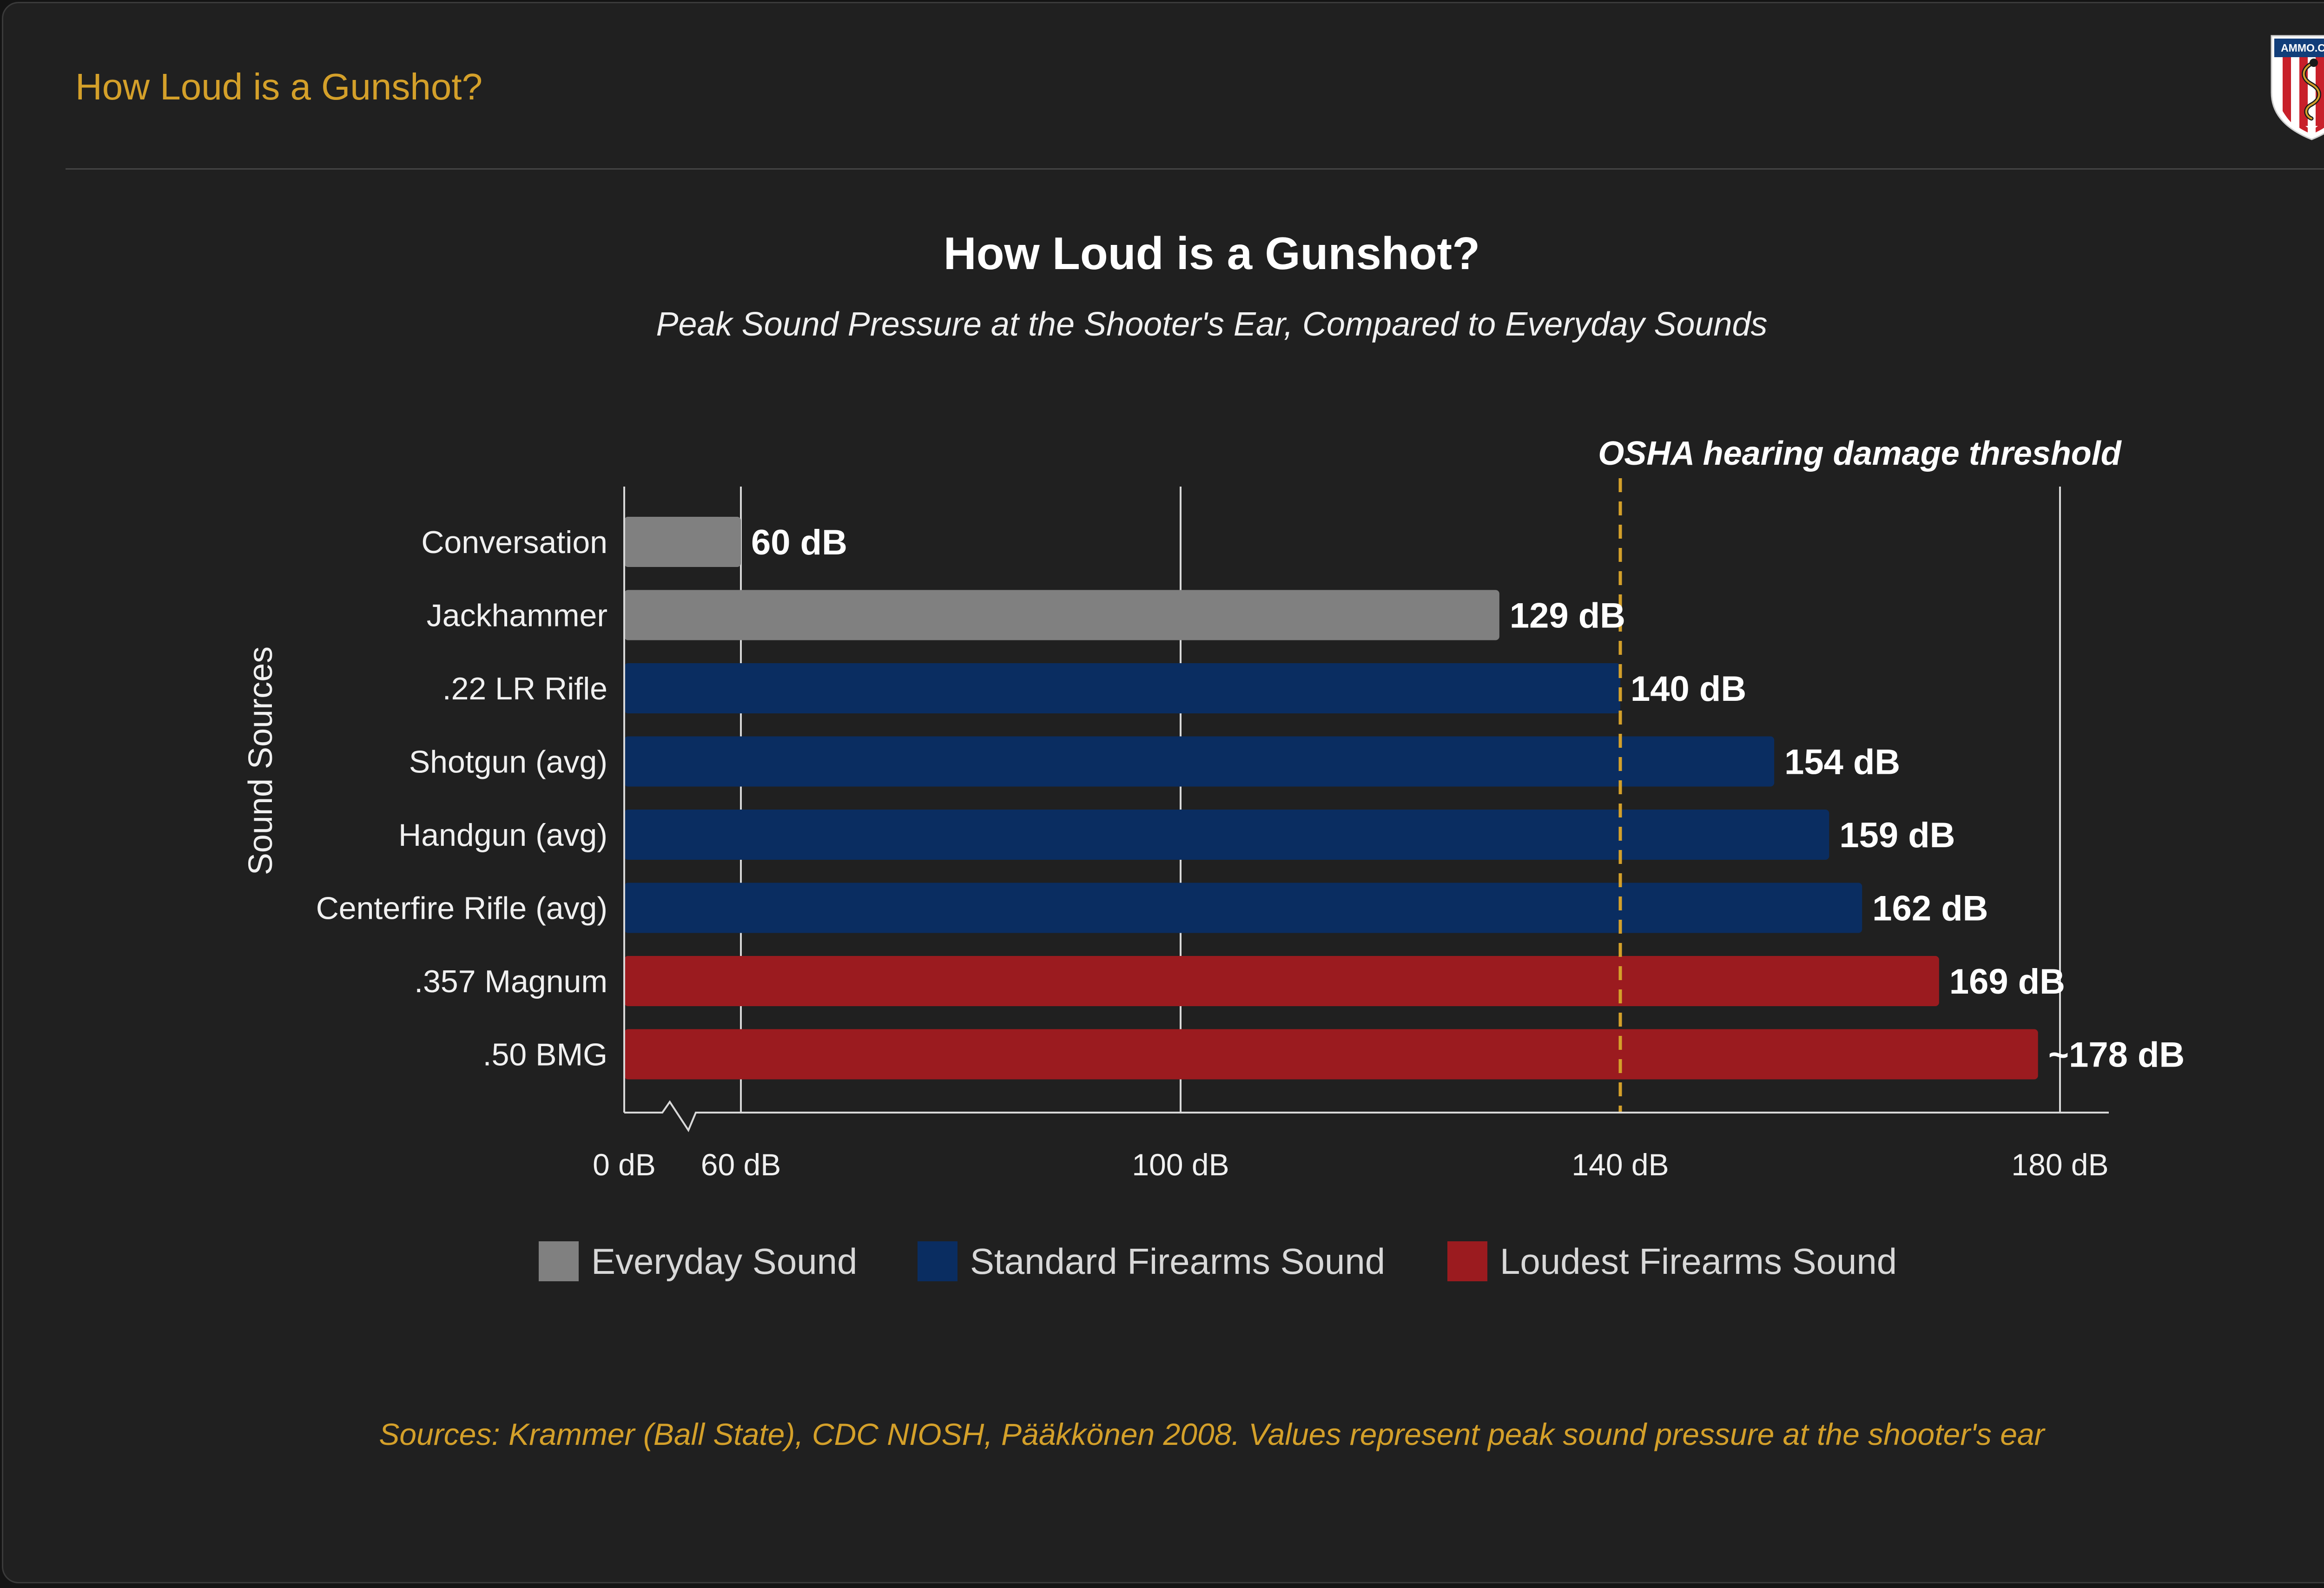 The width and height of the screenshot is (2324, 1588). Describe the element at coordinates (279, 86) in the screenshot. I see `page-title: How Loud is a Gunshot?` at that location.